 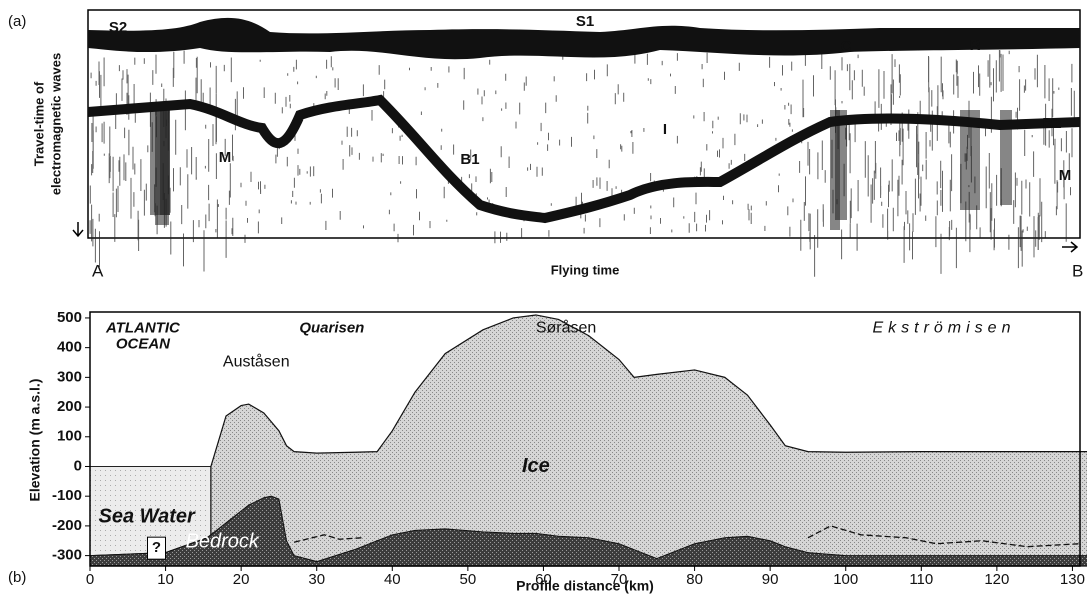 What do you see at coordinates (392, 579) in the screenshot?
I see `x-tick-label: 40` at bounding box center [392, 579].